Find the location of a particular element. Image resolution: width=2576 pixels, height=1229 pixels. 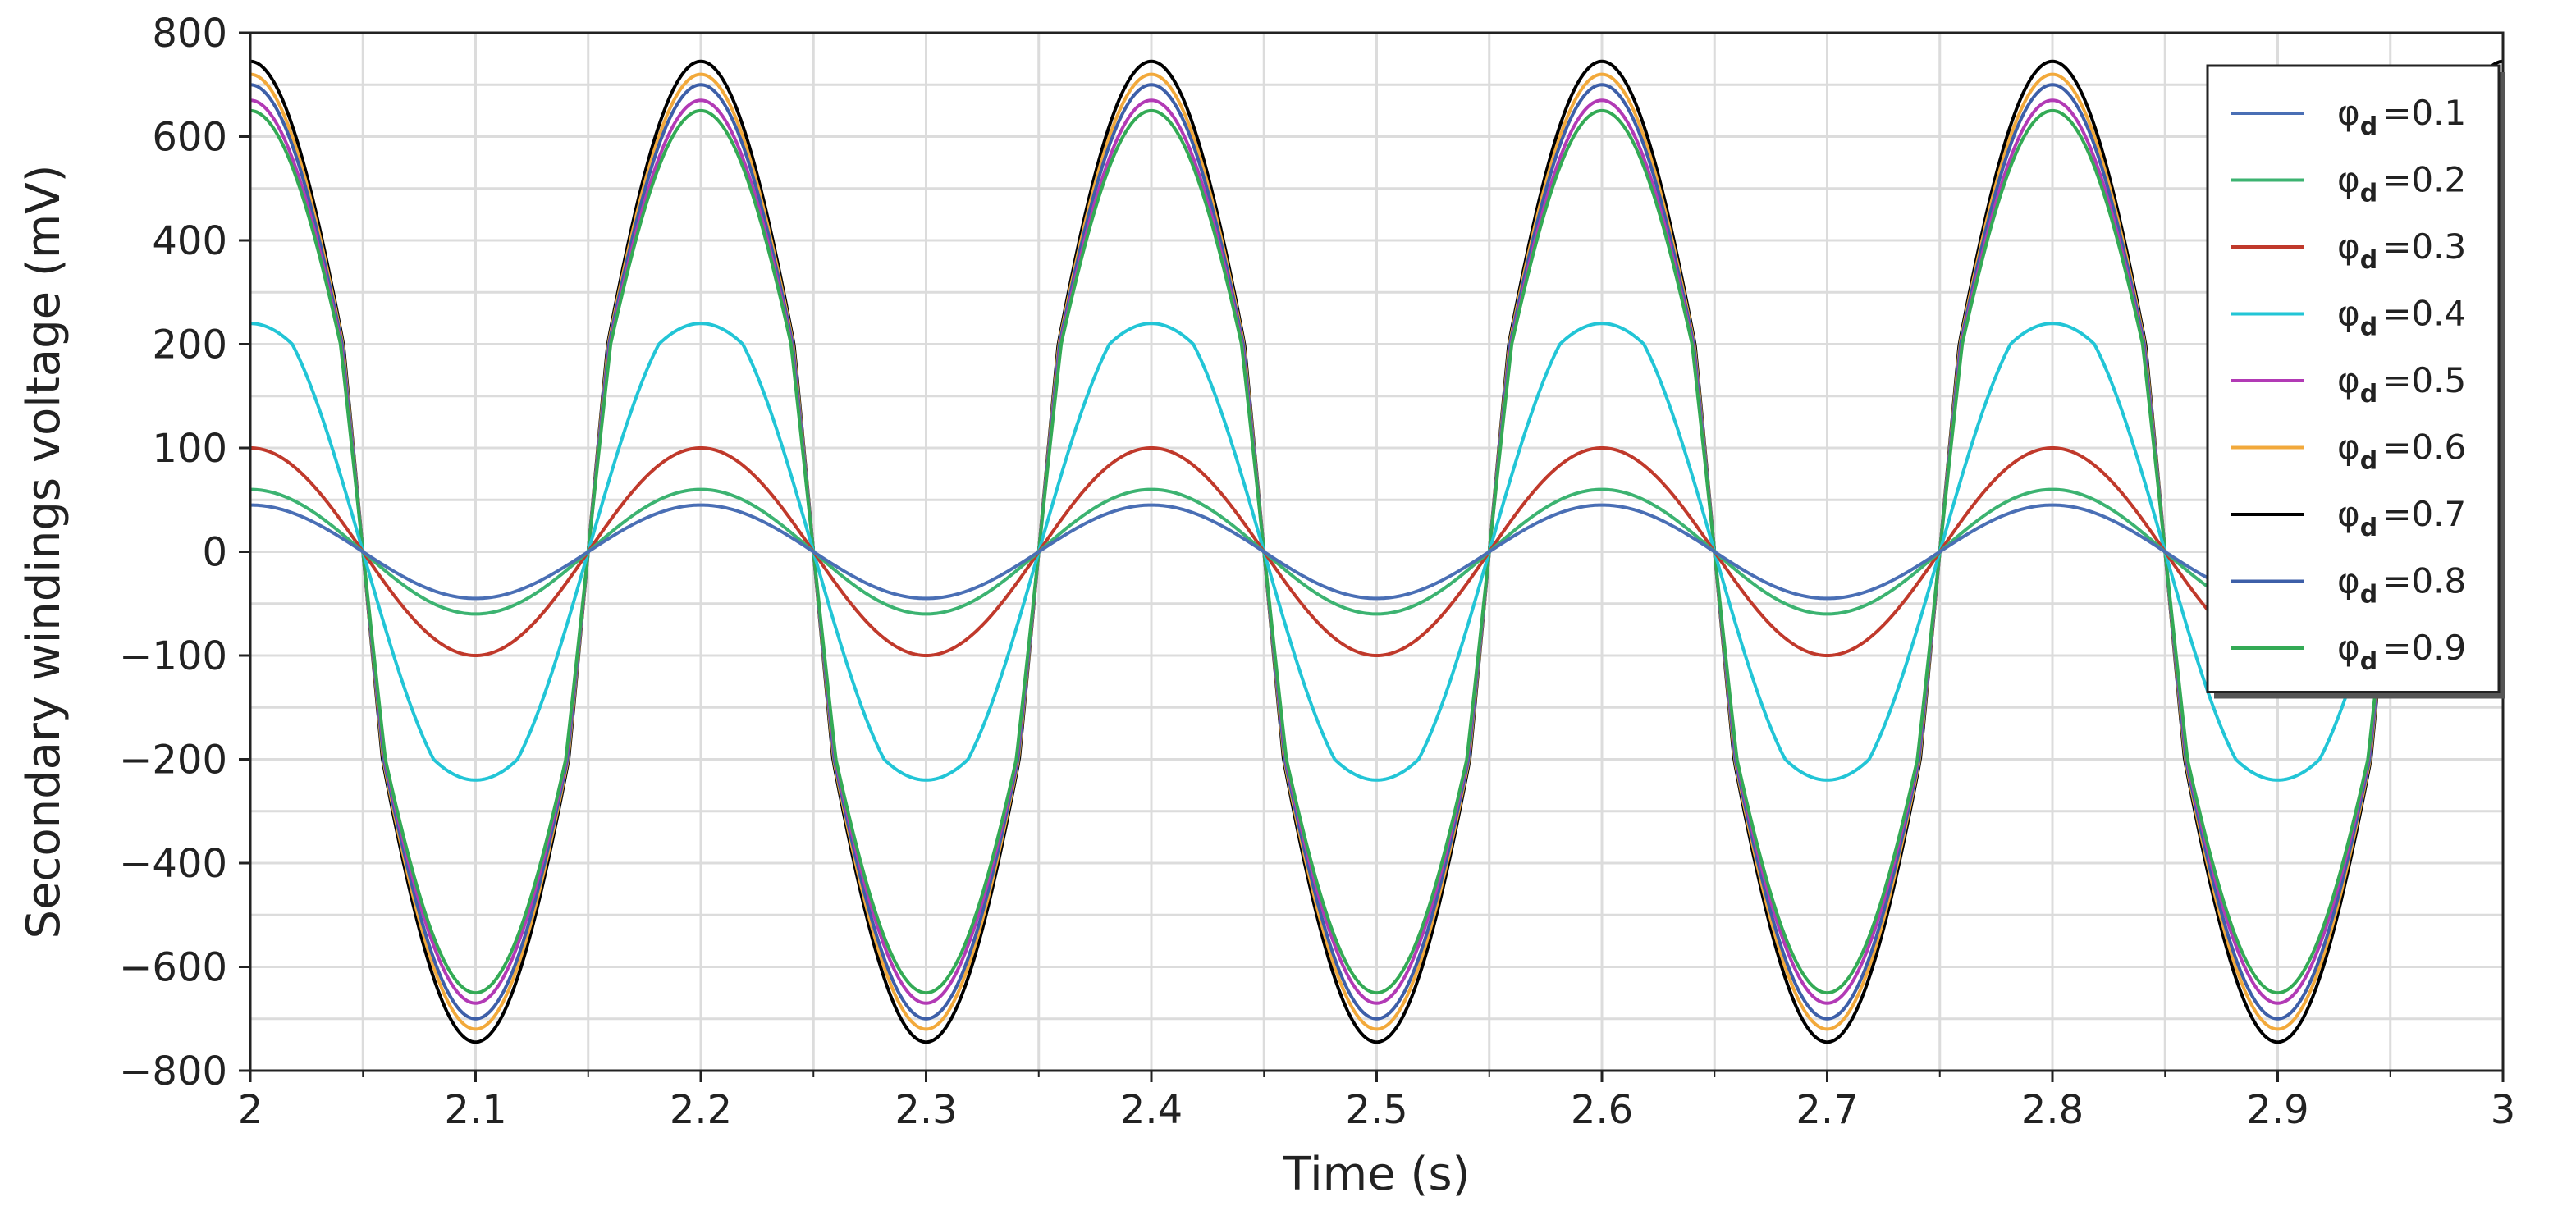

x-tick-label: 2.5 is located at coordinates (1376, 1110).